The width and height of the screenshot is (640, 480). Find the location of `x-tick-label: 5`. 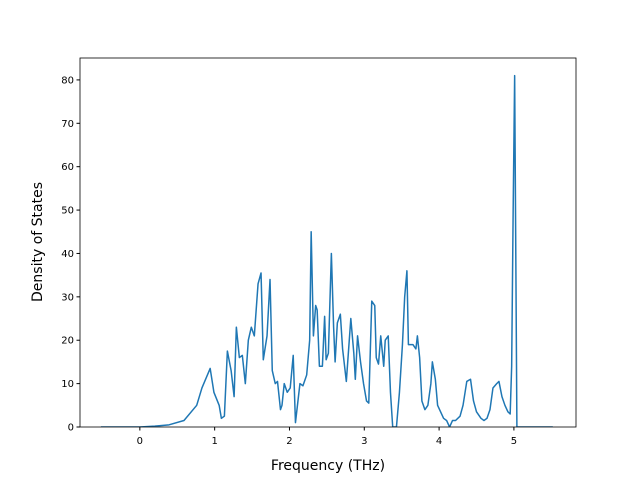

x-tick-label: 5 is located at coordinates (514, 441).